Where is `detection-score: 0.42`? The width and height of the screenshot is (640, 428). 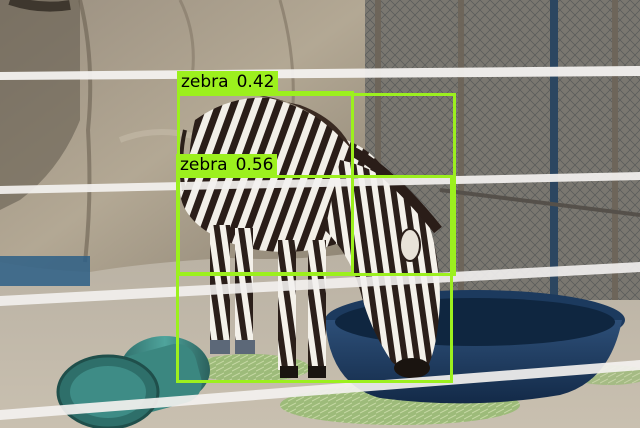
detection-score: 0.42 is located at coordinates (255, 82).